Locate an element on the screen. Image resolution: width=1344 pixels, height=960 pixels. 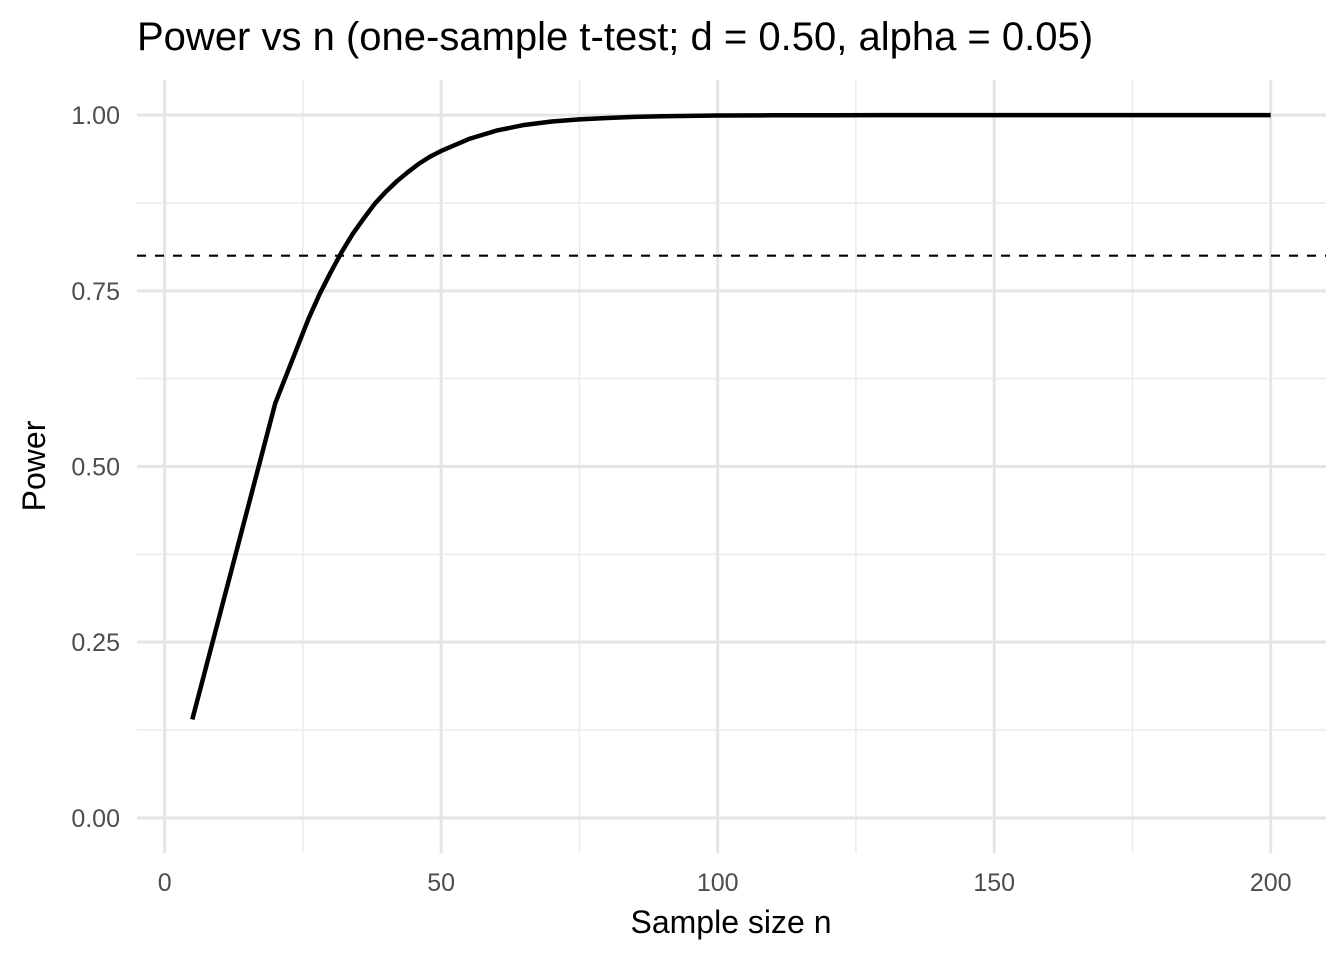
x-tick-label: 150 is located at coordinates (994, 883).